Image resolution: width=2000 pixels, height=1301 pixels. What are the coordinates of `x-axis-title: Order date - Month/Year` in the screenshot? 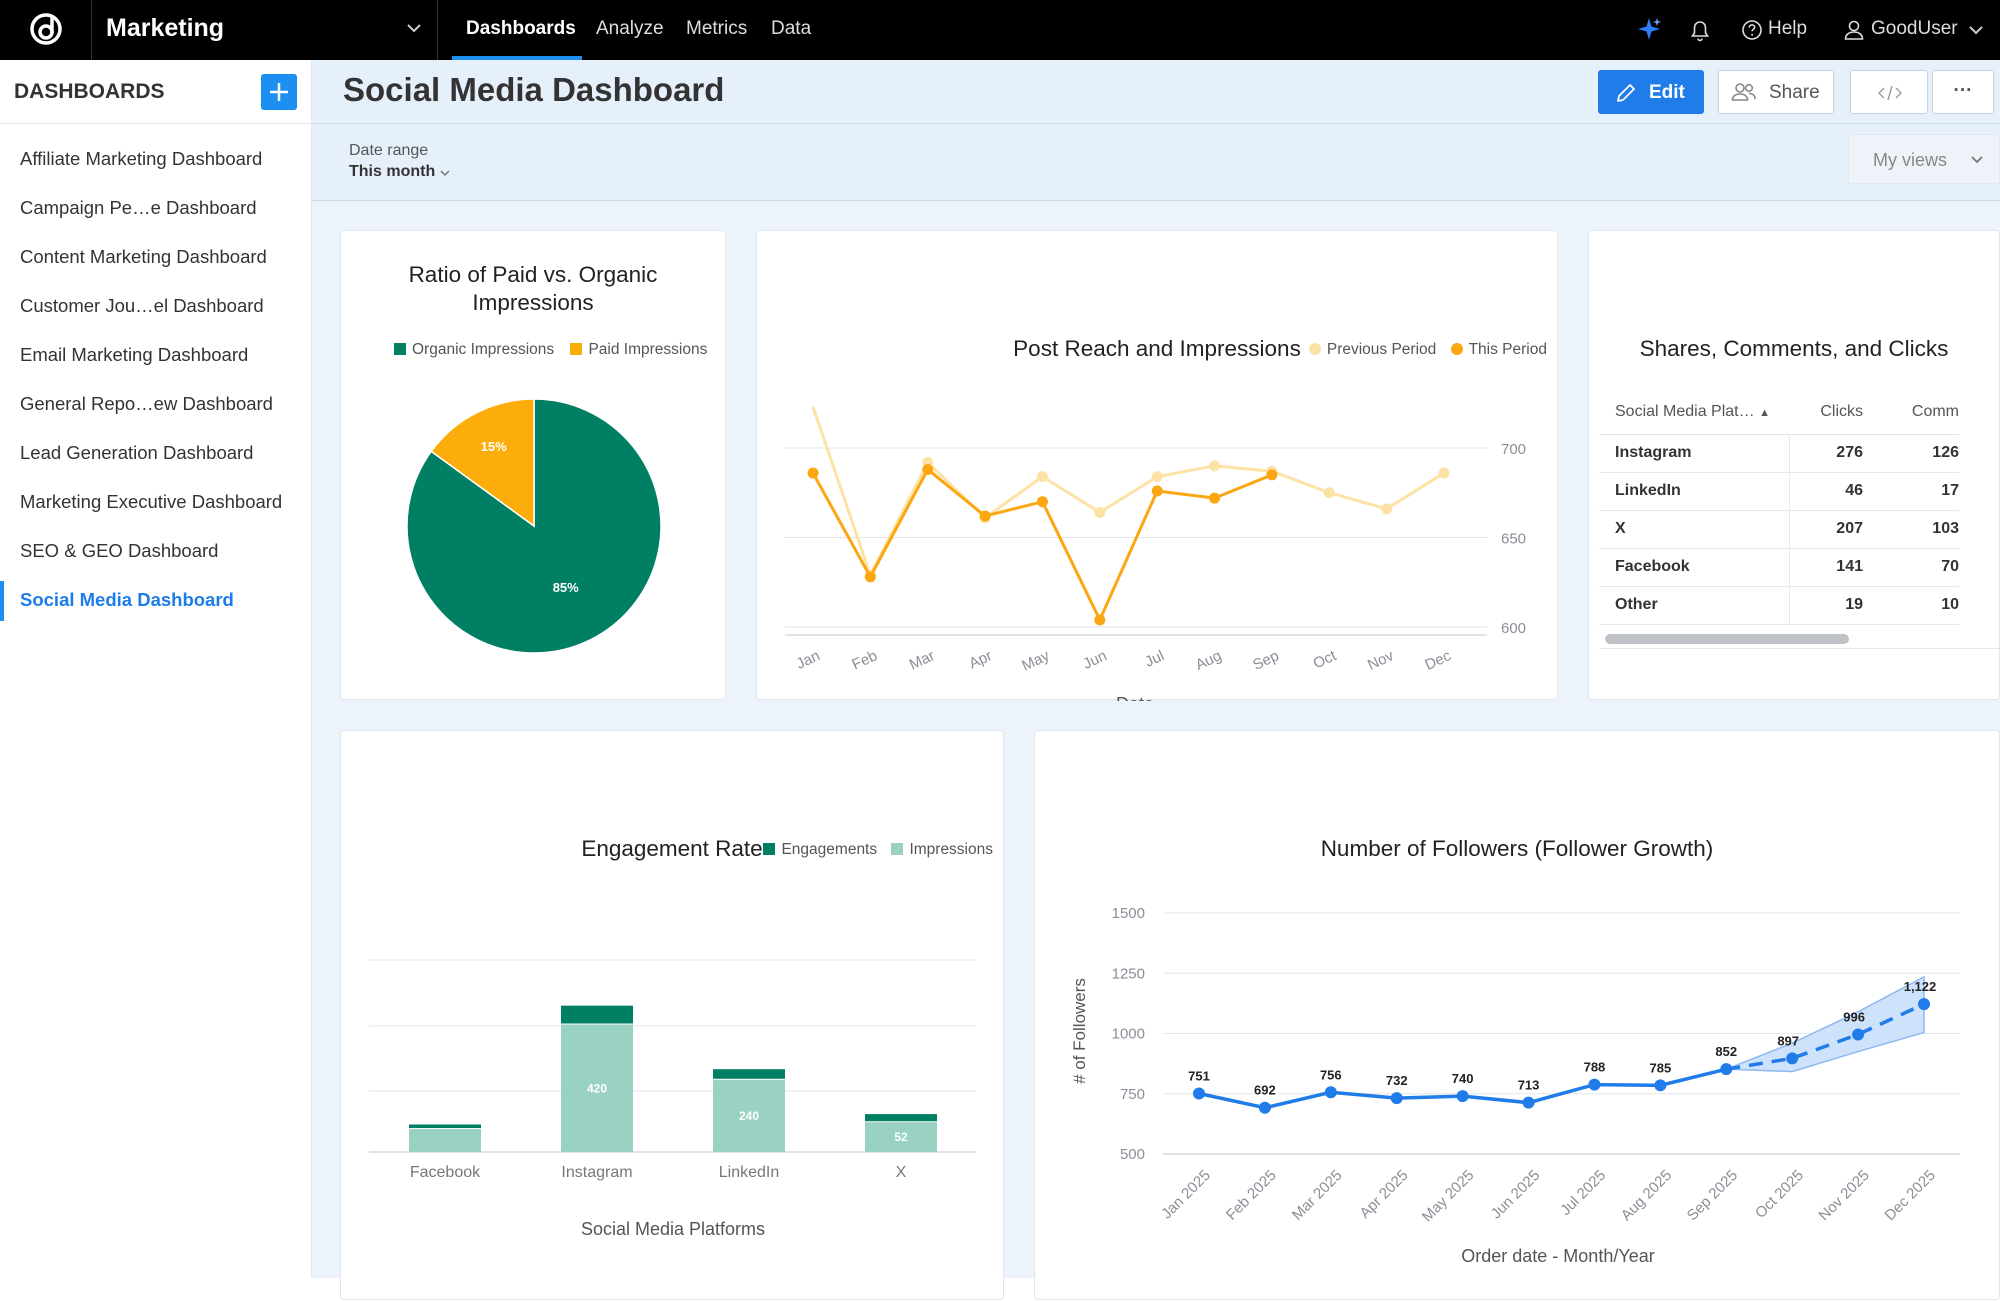 It's located at (1557, 1256).